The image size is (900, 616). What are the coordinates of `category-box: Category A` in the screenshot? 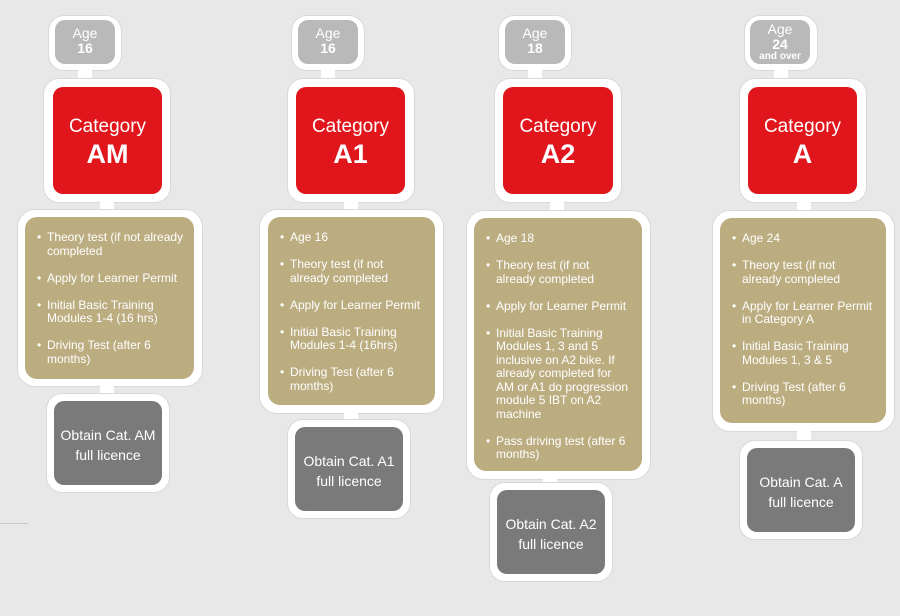 It's located at (802, 140).